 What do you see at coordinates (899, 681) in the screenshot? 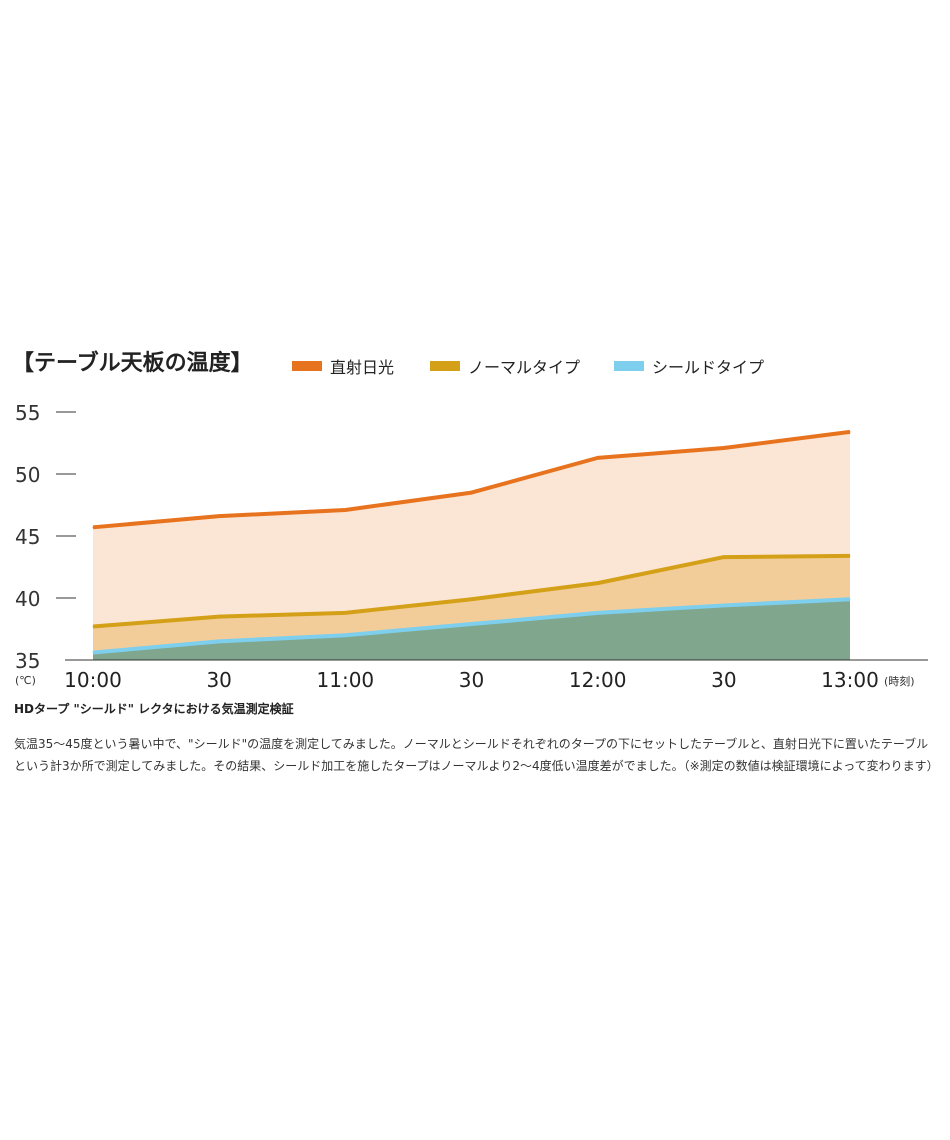
I see `x-unit-label: (時刻)` at bounding box center [899, 681].